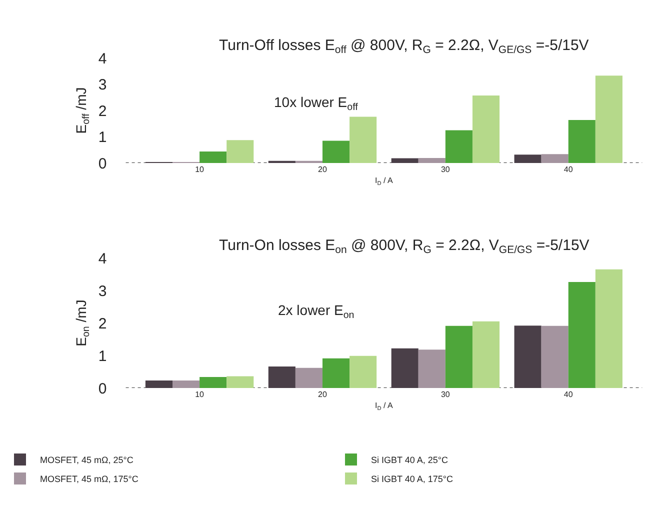  What do you see at coordinates (409, 460) in the screenshot?
I see `legend-label: Si IGBT 40 A, 25°C` at bounding box center [409, 460].